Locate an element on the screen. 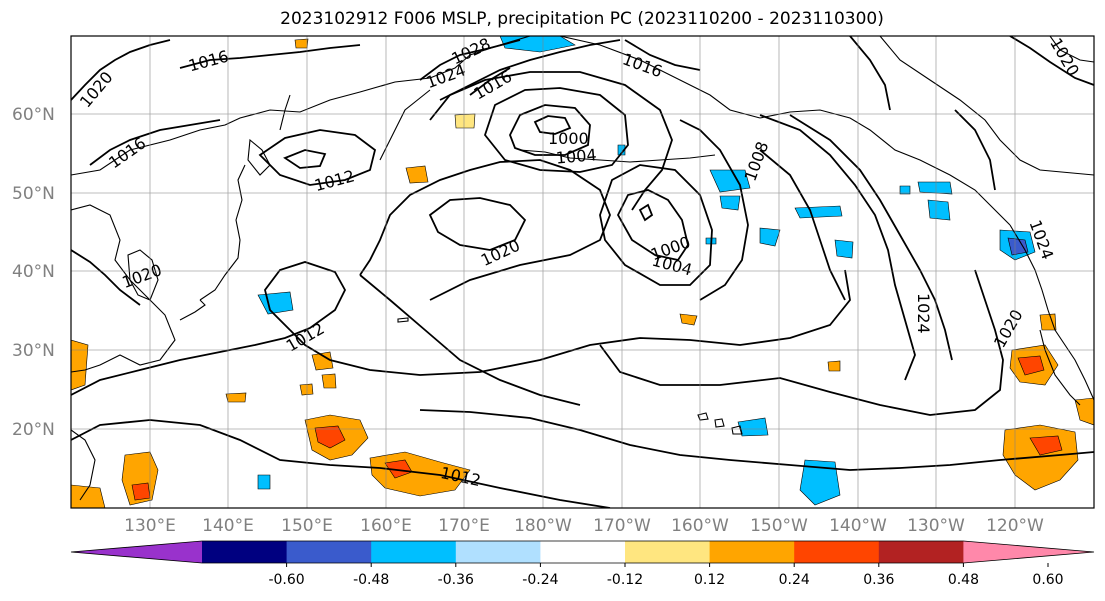 The width and height of the screenshot is (1105, 601). lon-label: 150°W is located at coordinates (779, 526).